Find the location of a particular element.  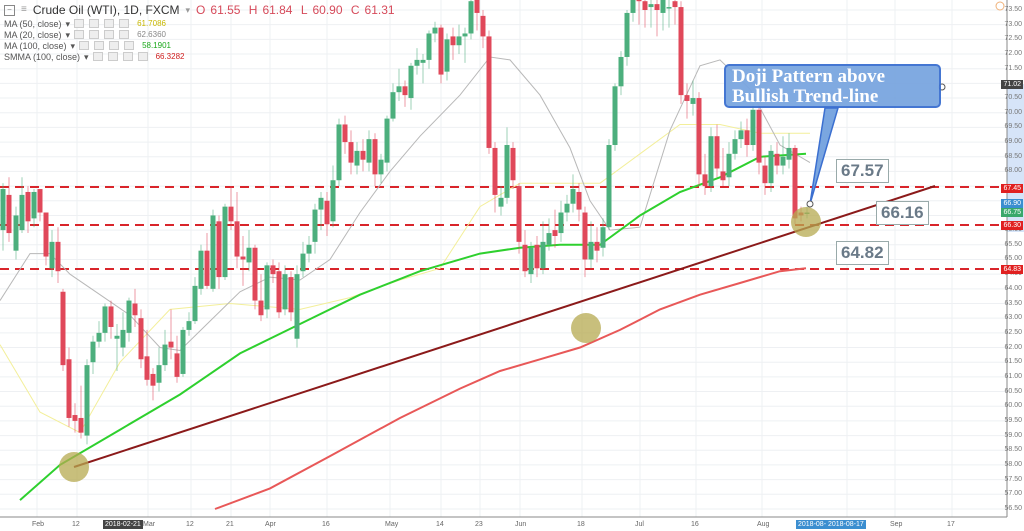

time-tick: Jun is located at coordinates (521, 524).